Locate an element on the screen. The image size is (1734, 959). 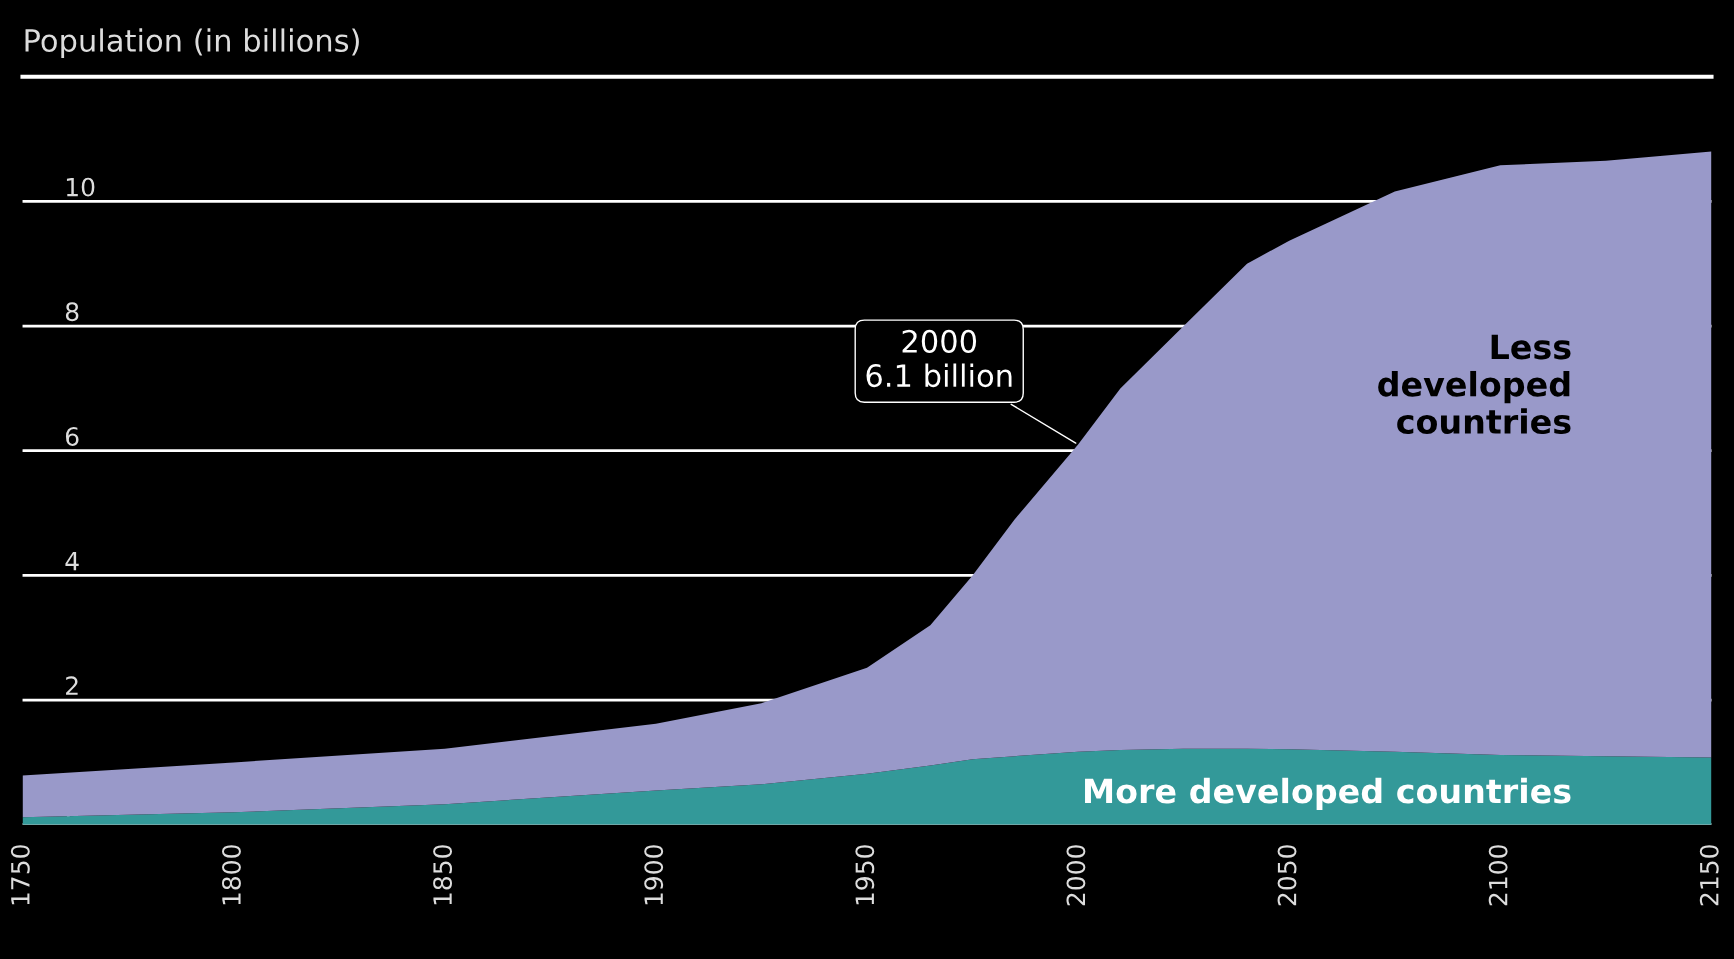
y-tick-label: 10 is located at coordinates (80, 187).